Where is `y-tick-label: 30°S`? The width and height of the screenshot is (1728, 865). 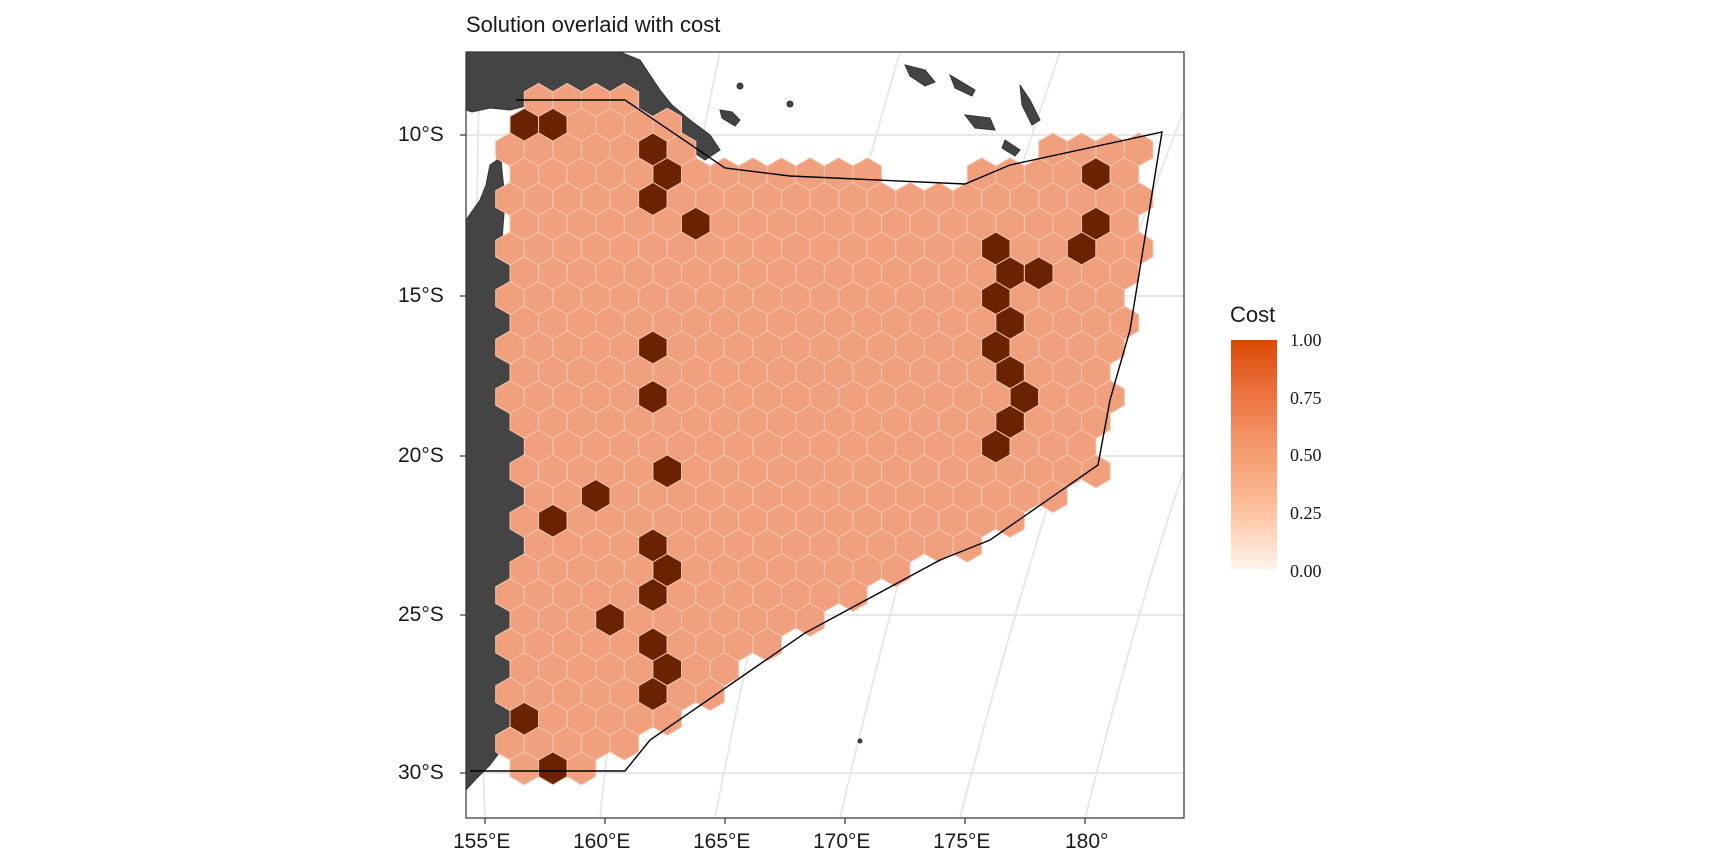 y-tick-label: 30°S is located at coordinates (421, 772).